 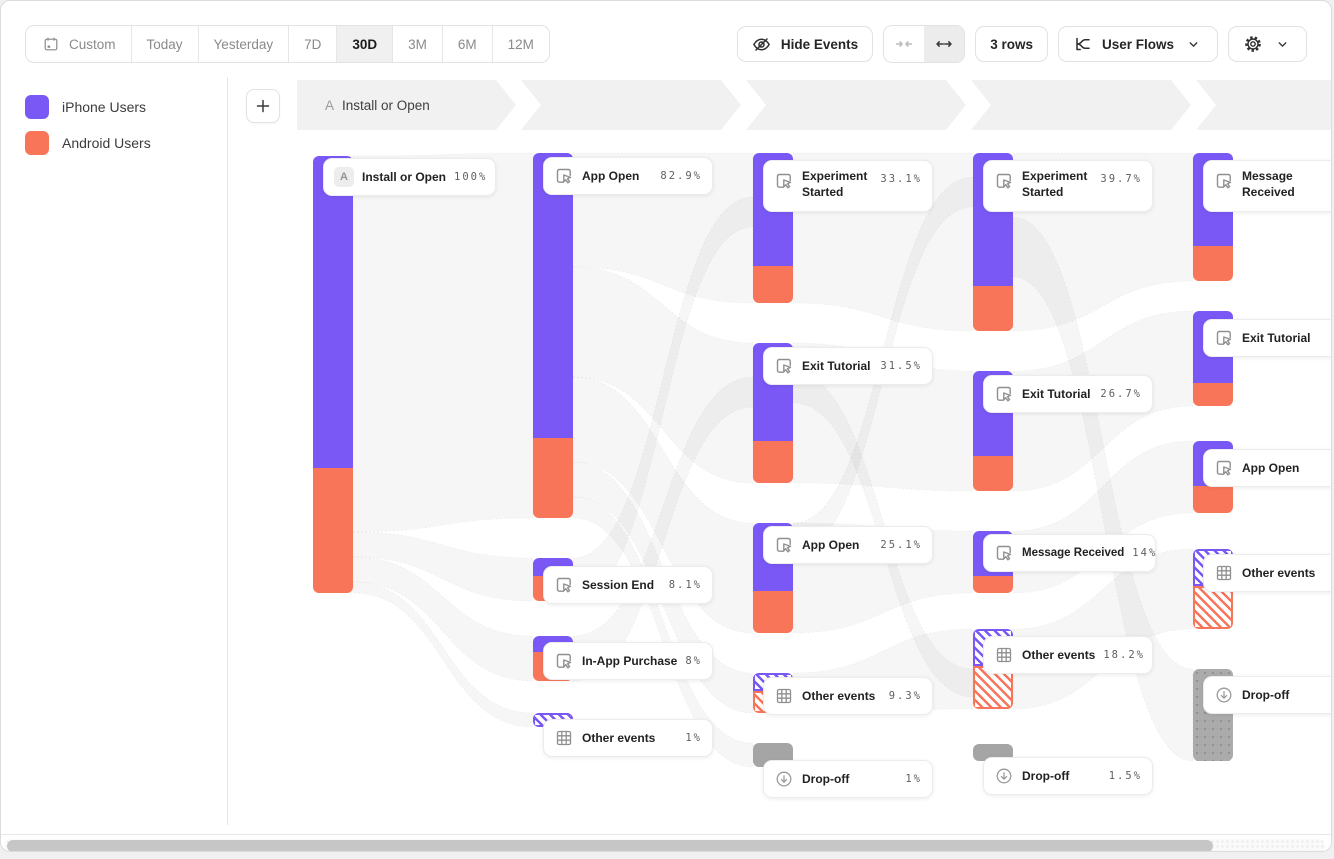 What do you see at coordinates (1121, 179) in the screenshot?
I see `node-value: 39.7%` at bounding box center [1121, 179].